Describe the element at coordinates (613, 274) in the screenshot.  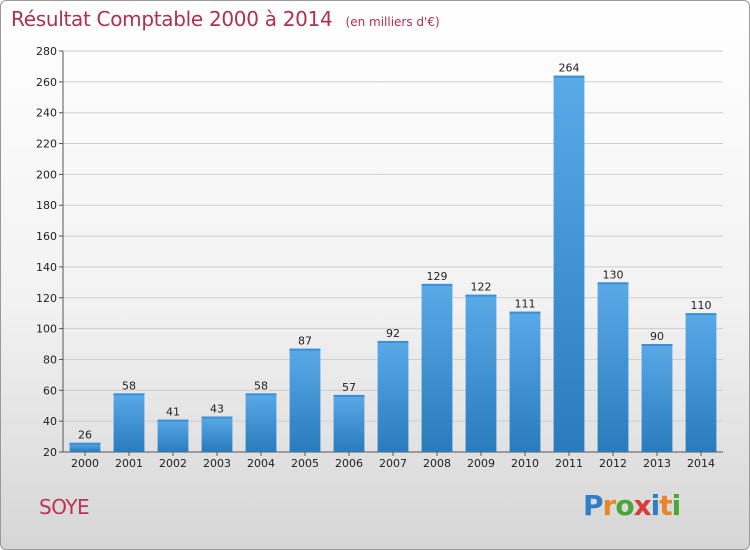
I see `value-label-2012: 130` at that location.